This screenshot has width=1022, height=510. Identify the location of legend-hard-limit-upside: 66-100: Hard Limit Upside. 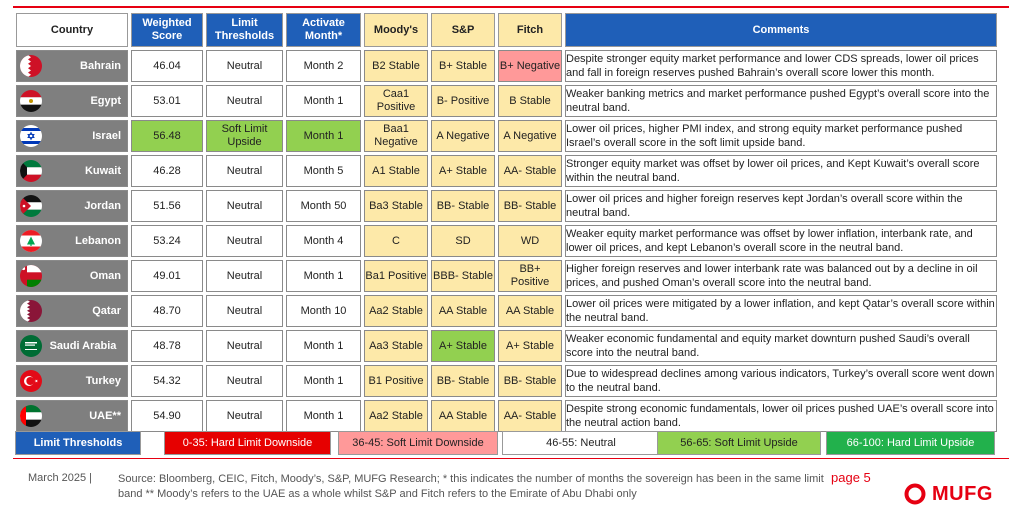
(910, 443).